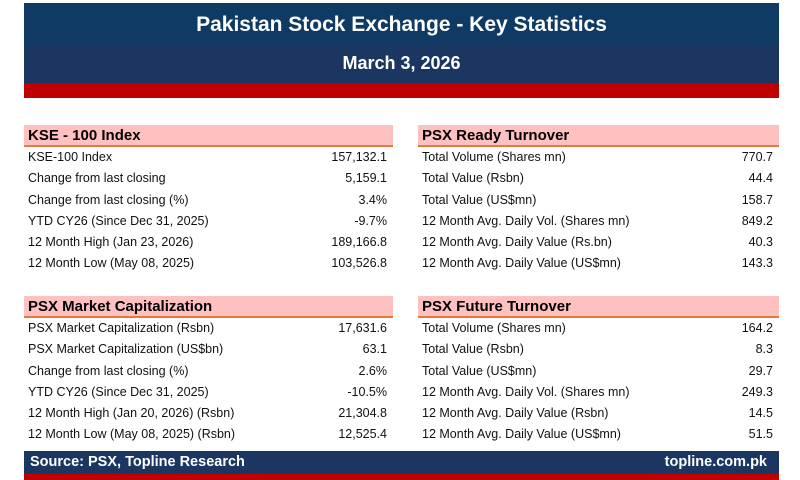  Describe the element at coordinates (598, 178) in the screenshot. I see `stat-row: Total Value (Rsbn) 44.4` at that location.